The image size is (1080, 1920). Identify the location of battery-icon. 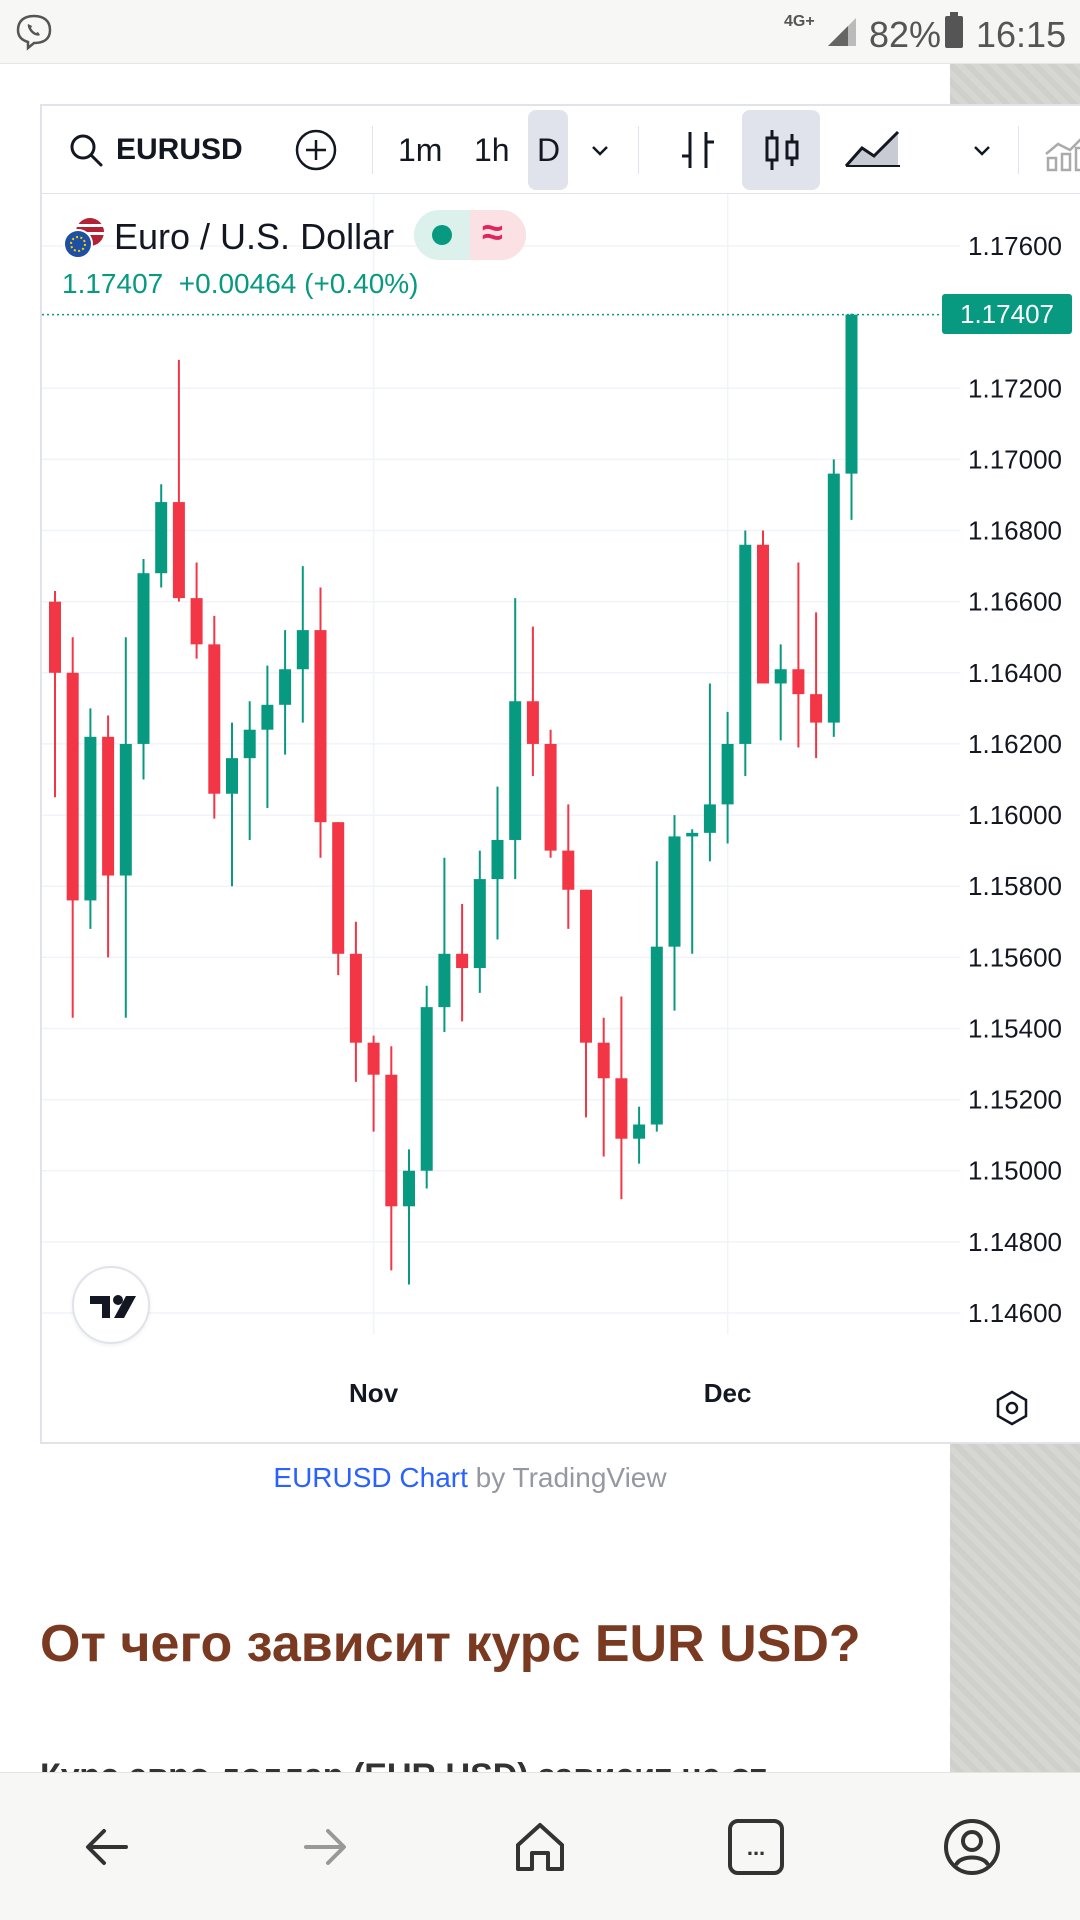
(954, 30).